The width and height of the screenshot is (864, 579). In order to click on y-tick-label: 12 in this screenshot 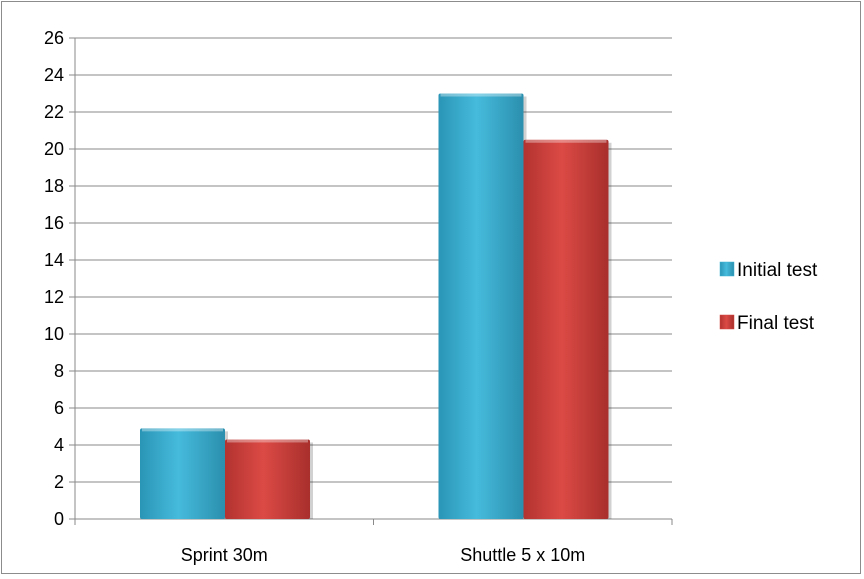, I will do `click(54, 297)`.